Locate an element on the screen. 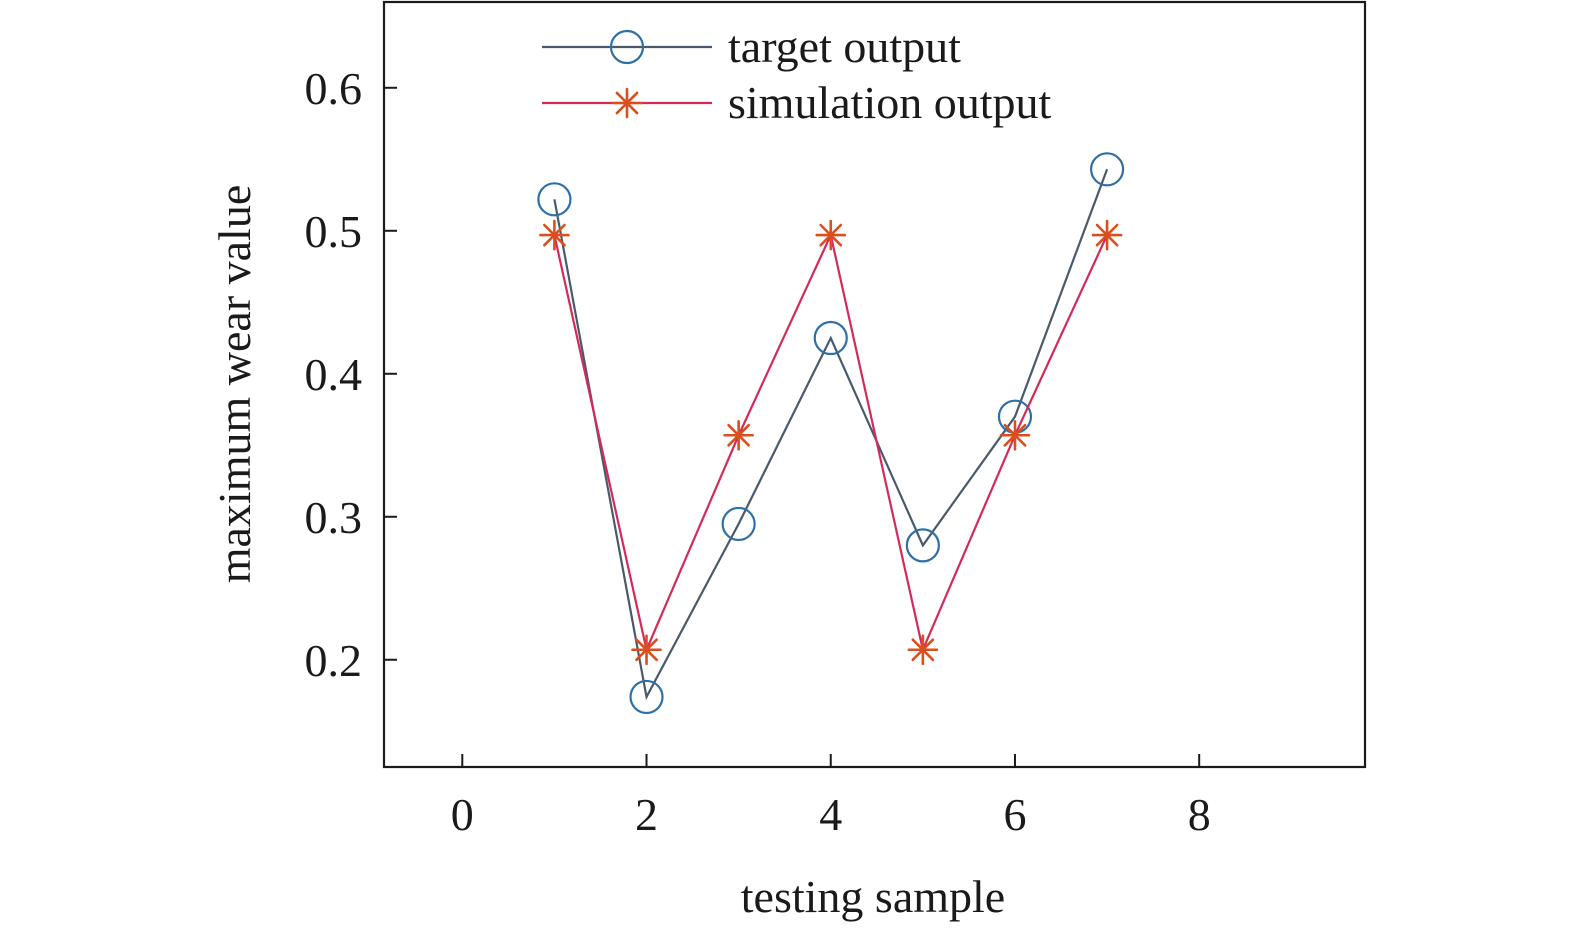  x-axis-ticks: 0 2 4 6 8 is located at coordinates (831, 797).